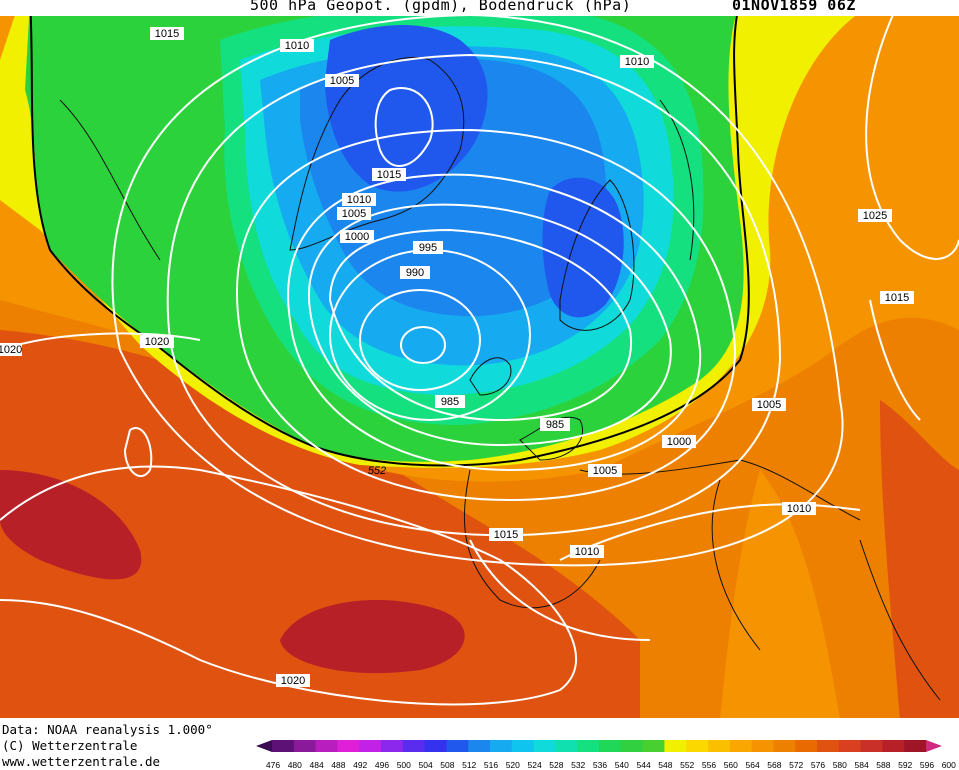 The width and height of the screenshot is (959, 770). Describe the element at coordinates (556, 765) in the screenshot. I see `legend-tick-label: 528` at that location.